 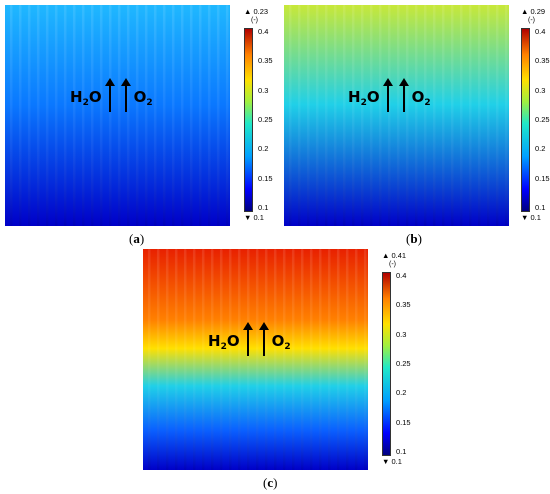 I want to click on o2-label-b: O2, so click(x=421, y=98).